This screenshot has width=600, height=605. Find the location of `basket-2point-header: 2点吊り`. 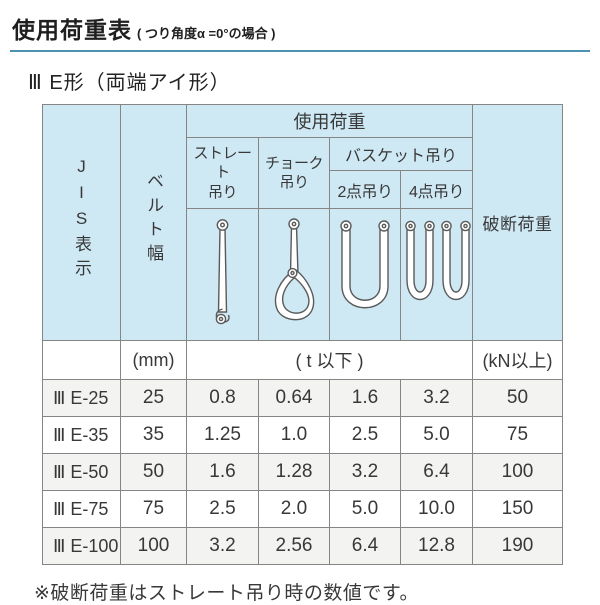

basket-2point-header: 2点吊り is located at coordinates (365, 189).